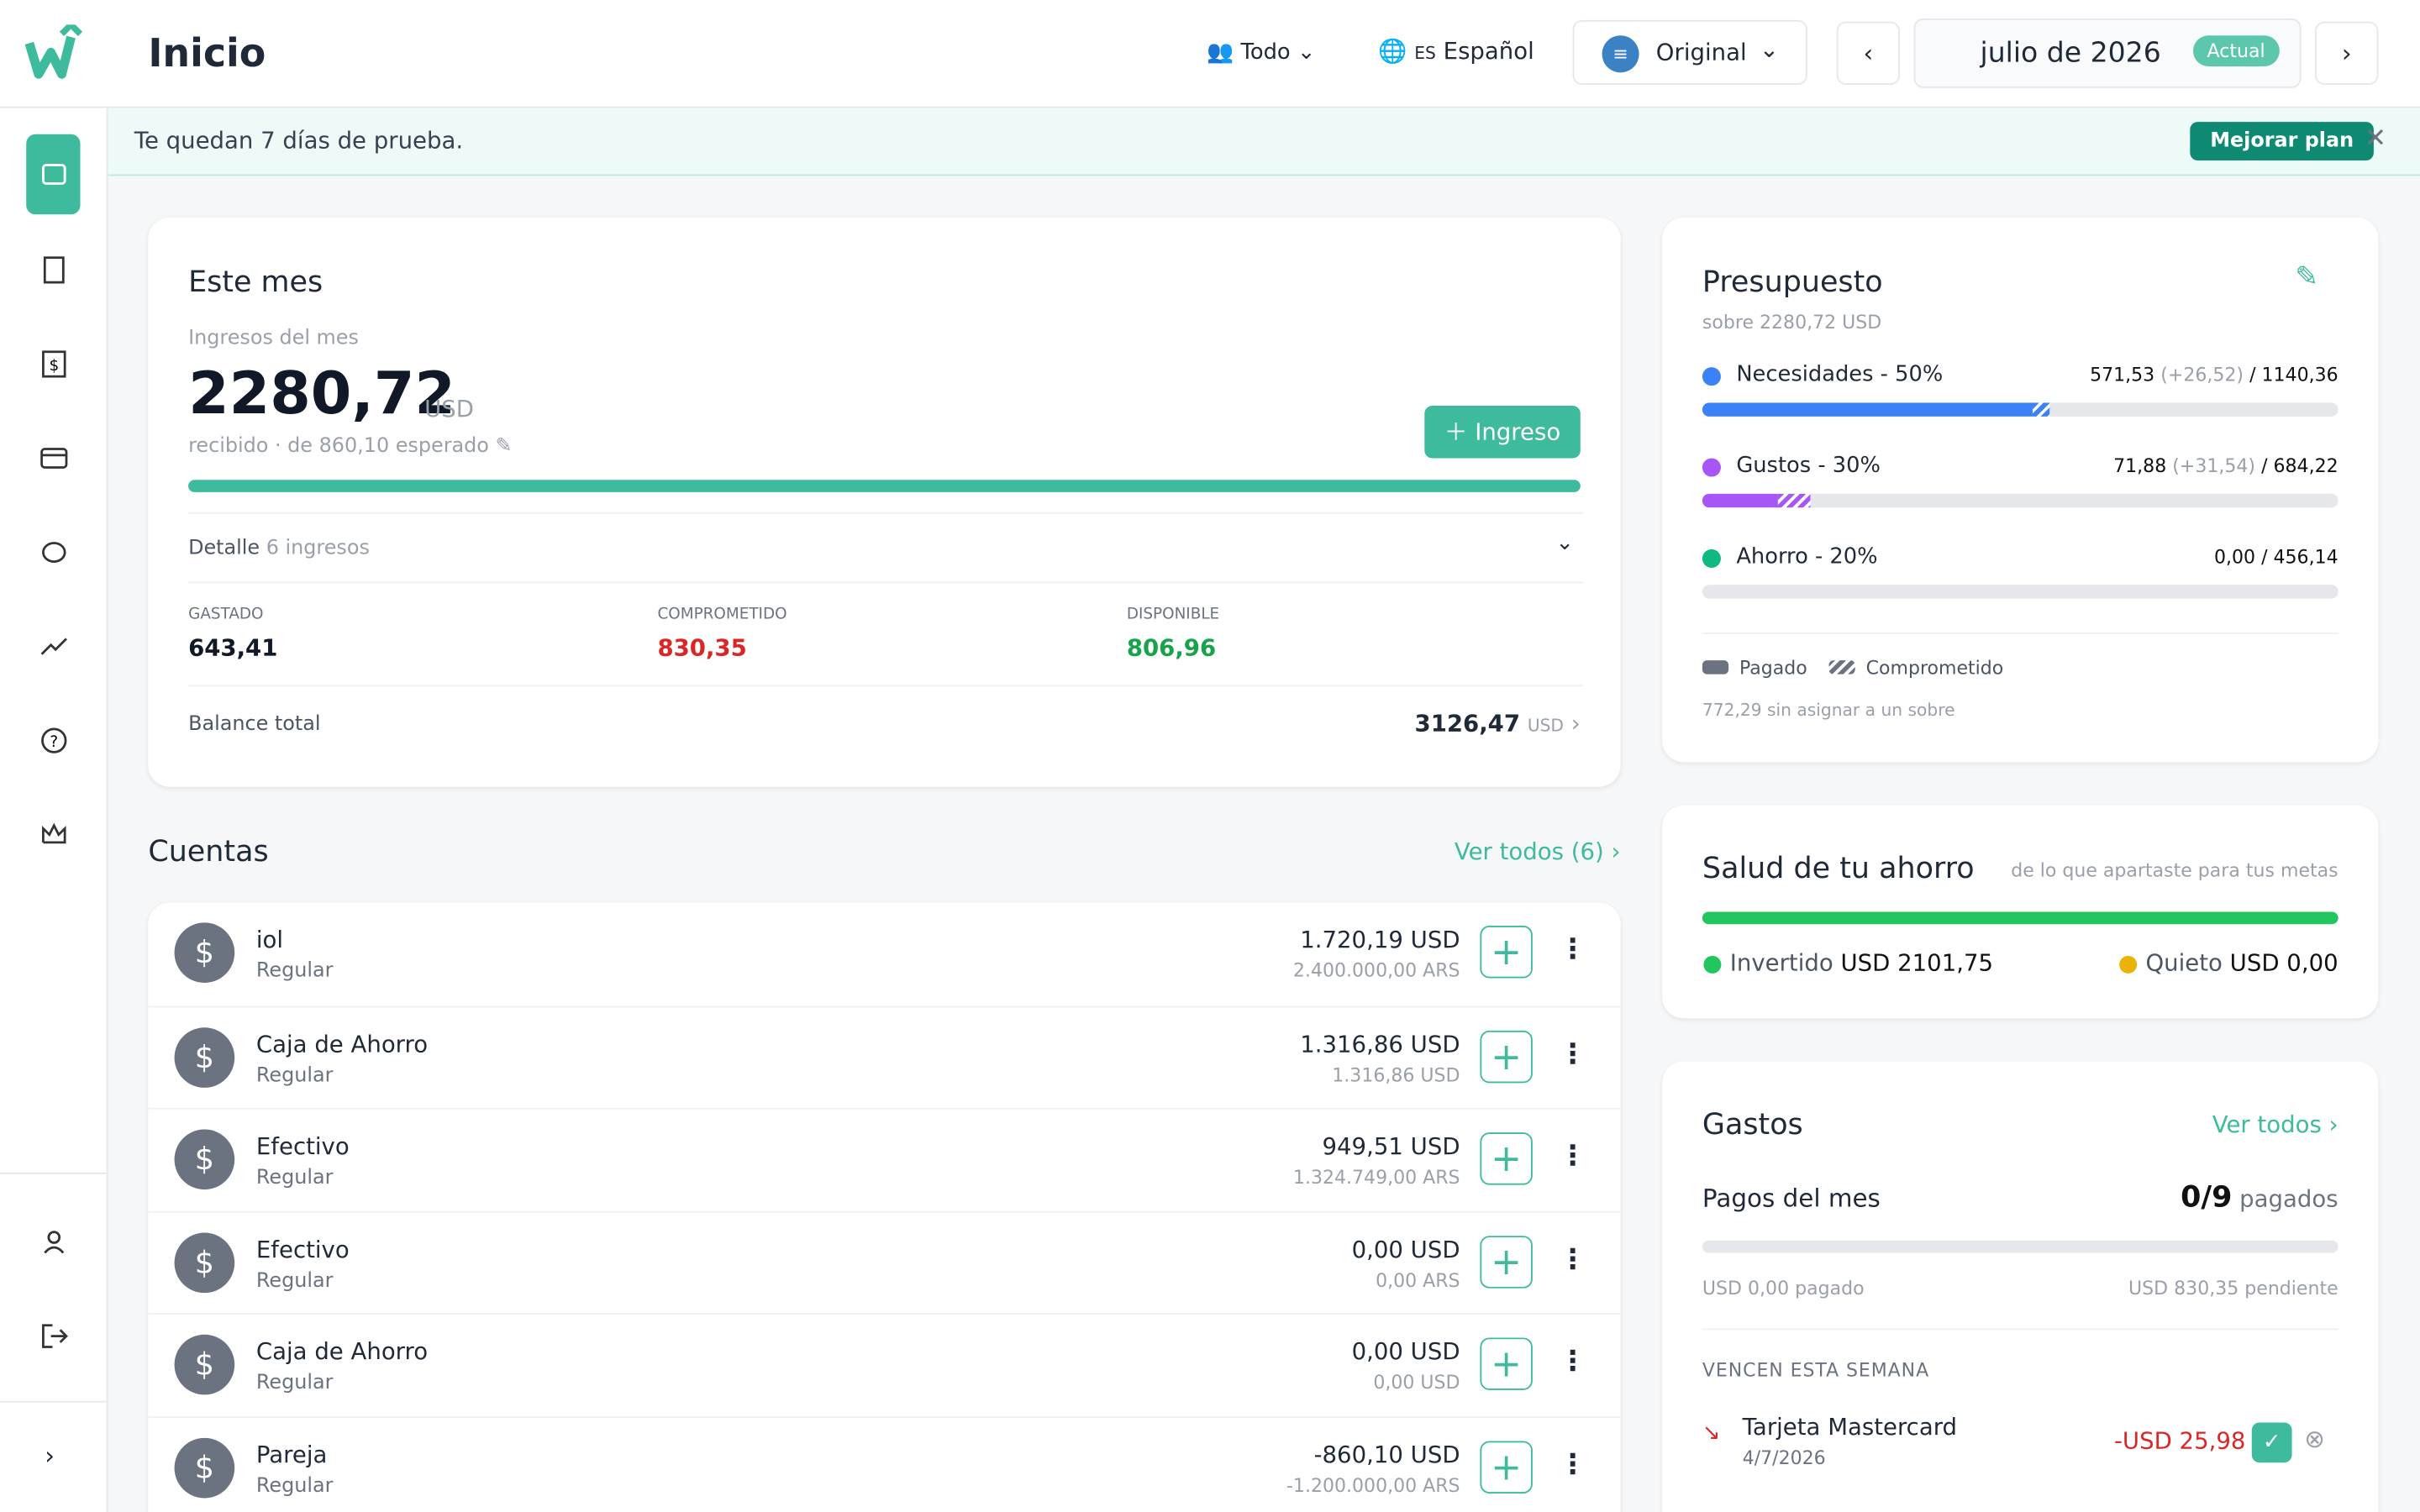 The image size is (2420, 1512). I want to click on account-amount: 0,00 USD, so click(1406, 1249).